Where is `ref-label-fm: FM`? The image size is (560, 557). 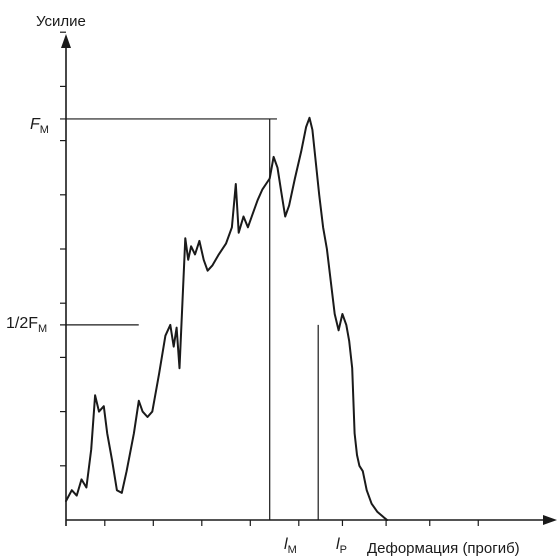
ref-label-fm: FM is located at coordinates (39, 126).